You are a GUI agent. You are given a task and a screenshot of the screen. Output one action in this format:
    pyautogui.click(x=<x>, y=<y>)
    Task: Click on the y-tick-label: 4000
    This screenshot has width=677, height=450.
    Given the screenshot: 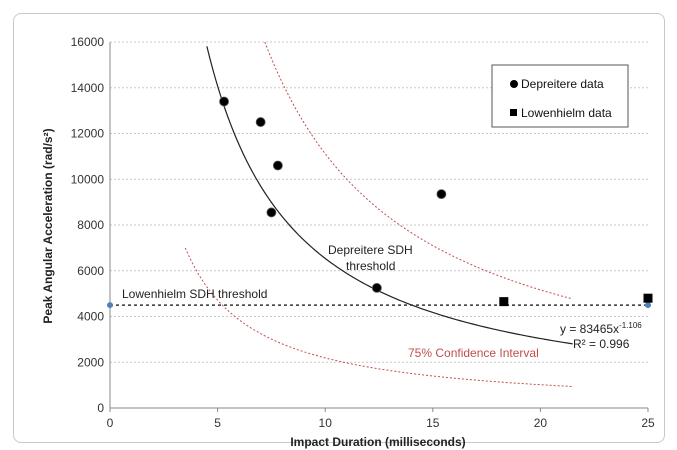 What is the action you would take?
    pyautogui.click(x=90, y=317)
    